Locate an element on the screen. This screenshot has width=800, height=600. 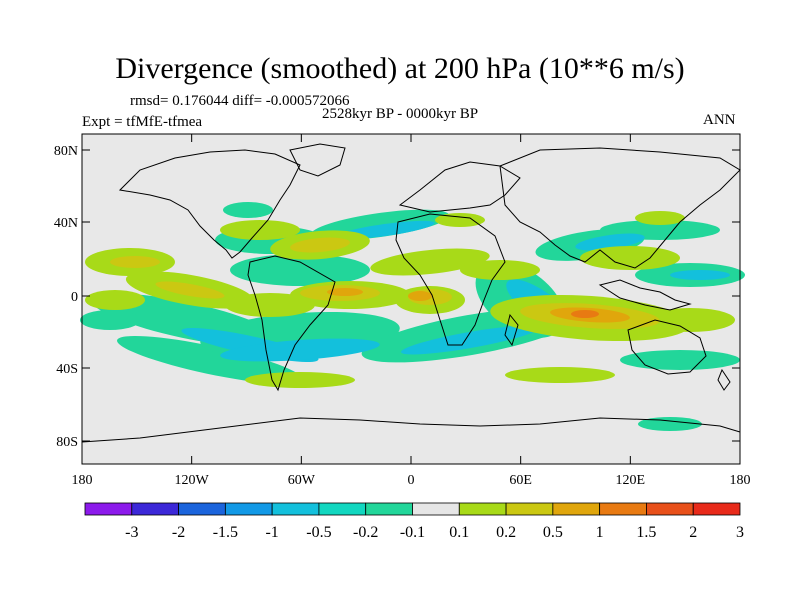
lat-tick-label: 40S is located at coordinates (67, 369).